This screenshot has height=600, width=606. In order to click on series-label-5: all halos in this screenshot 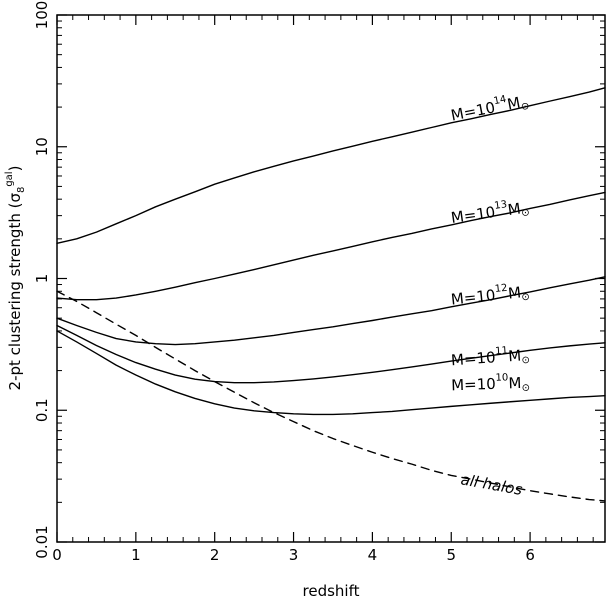, I will do `click(491, 484)`.